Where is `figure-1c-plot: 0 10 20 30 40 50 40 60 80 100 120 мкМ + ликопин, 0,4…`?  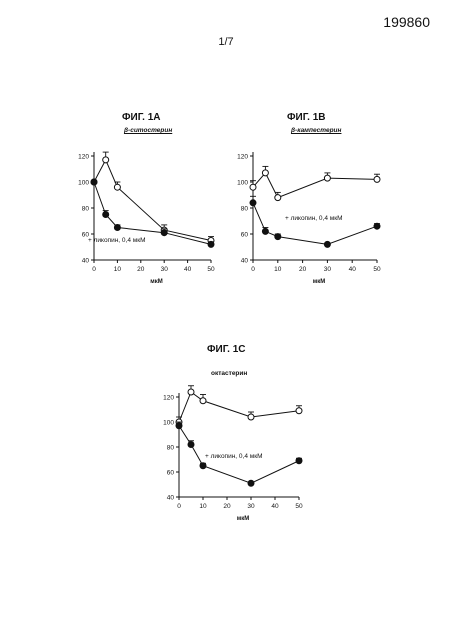
figure-1c-plot: 0 10 20 30 40 50 40 60 80 100 120 мкМ + ликопин, 0,4… is located at coordinates (240, 437).